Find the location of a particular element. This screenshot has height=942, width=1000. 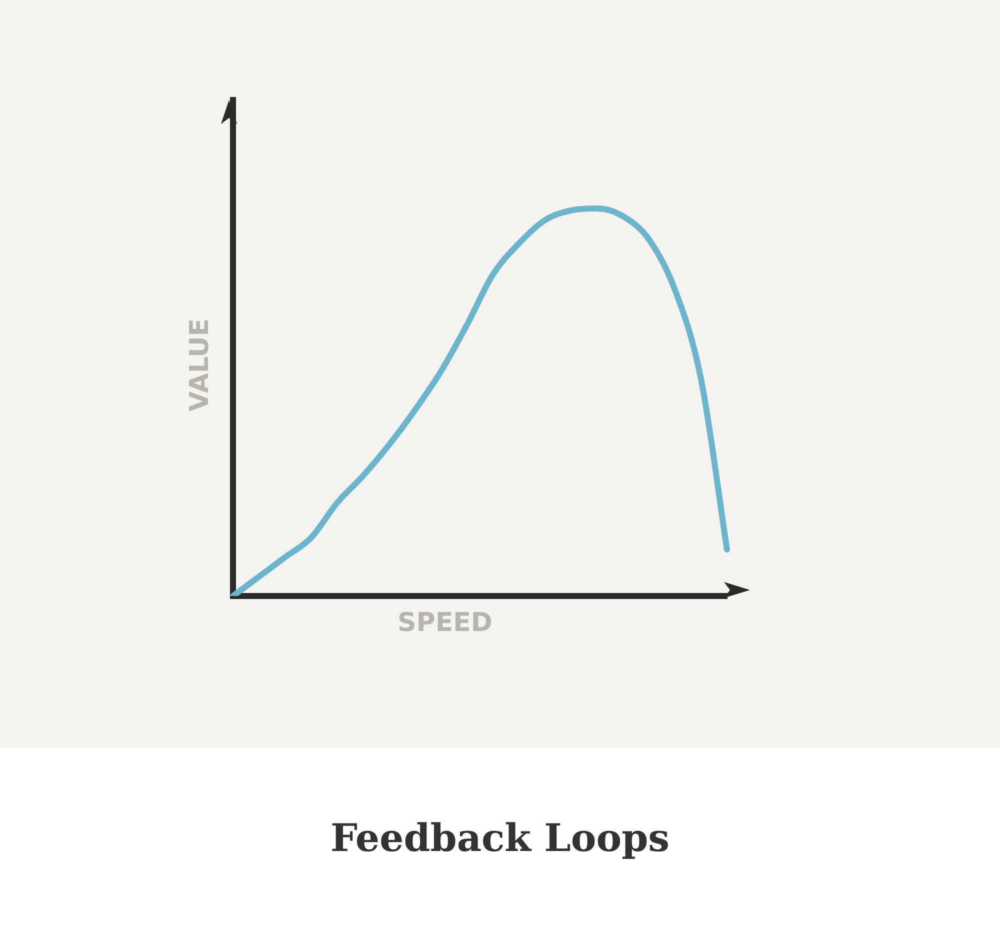

y-axis-title: VALUE is located at coordinates (200, 366).